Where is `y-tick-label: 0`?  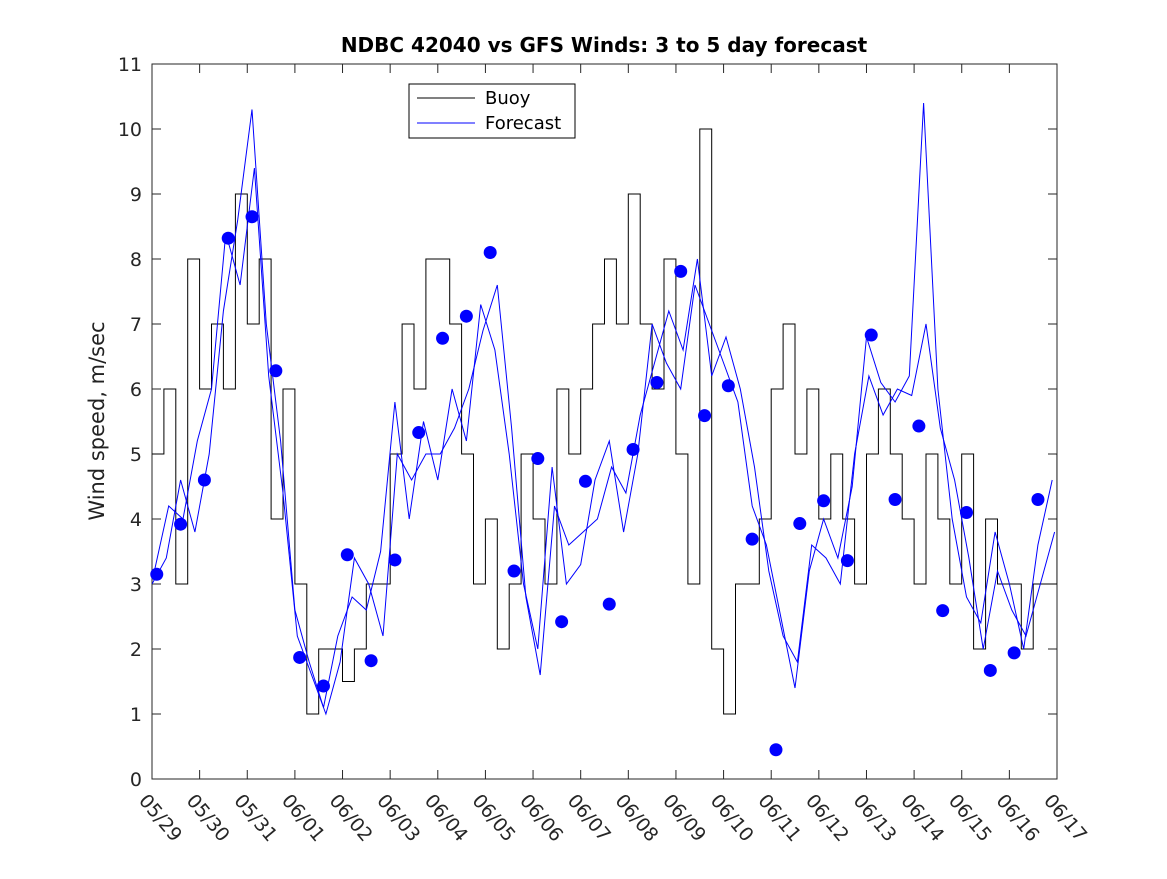
y-tick-label: 0 is located at coordinates (136, 780).